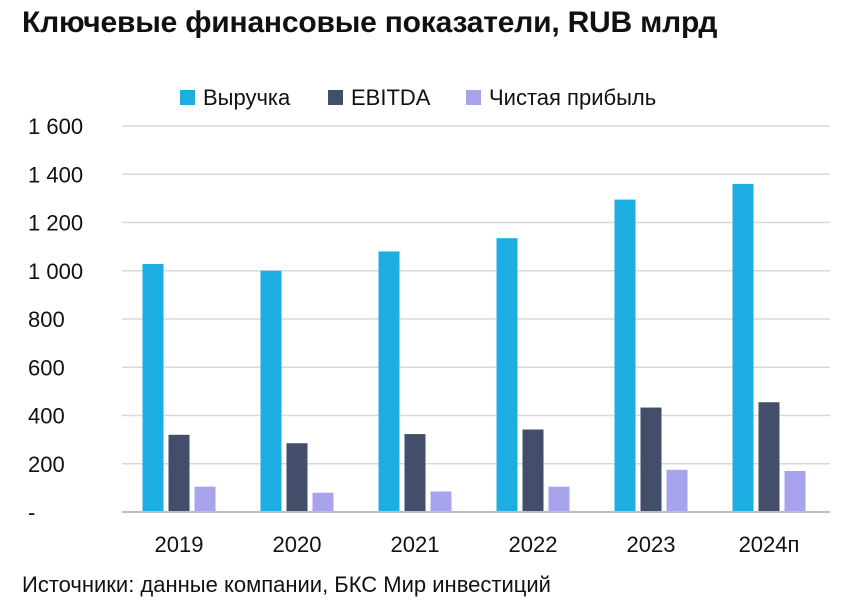  What do you see at coordinates (677, 490) in the screenshot?
I see `bar-Чистая прибыль-2023` at bounding box center [677, 490].